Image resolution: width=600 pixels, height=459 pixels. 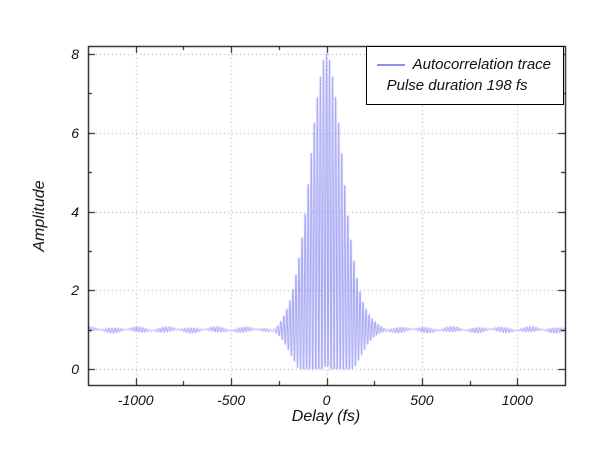 I want to click on y-tick-label: 6, so click(x=75, y=132).